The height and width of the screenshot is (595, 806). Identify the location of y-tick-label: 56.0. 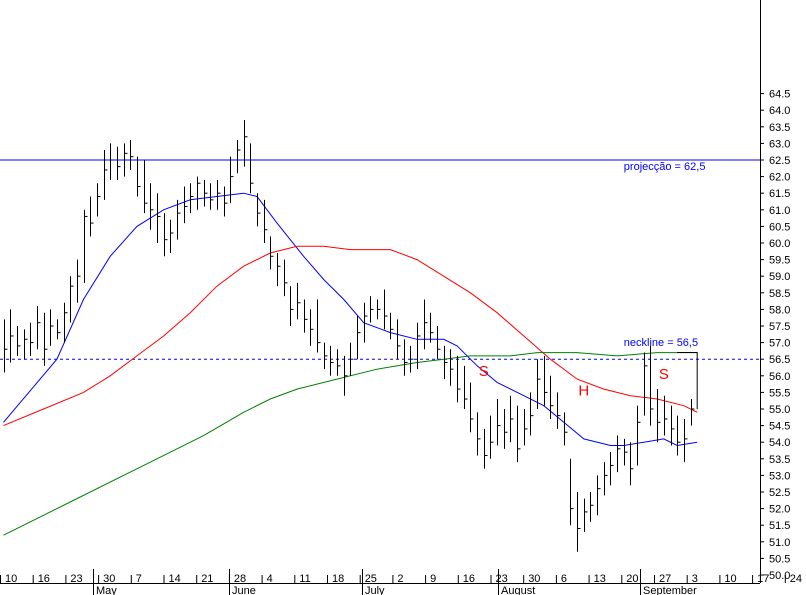
(779, 377).